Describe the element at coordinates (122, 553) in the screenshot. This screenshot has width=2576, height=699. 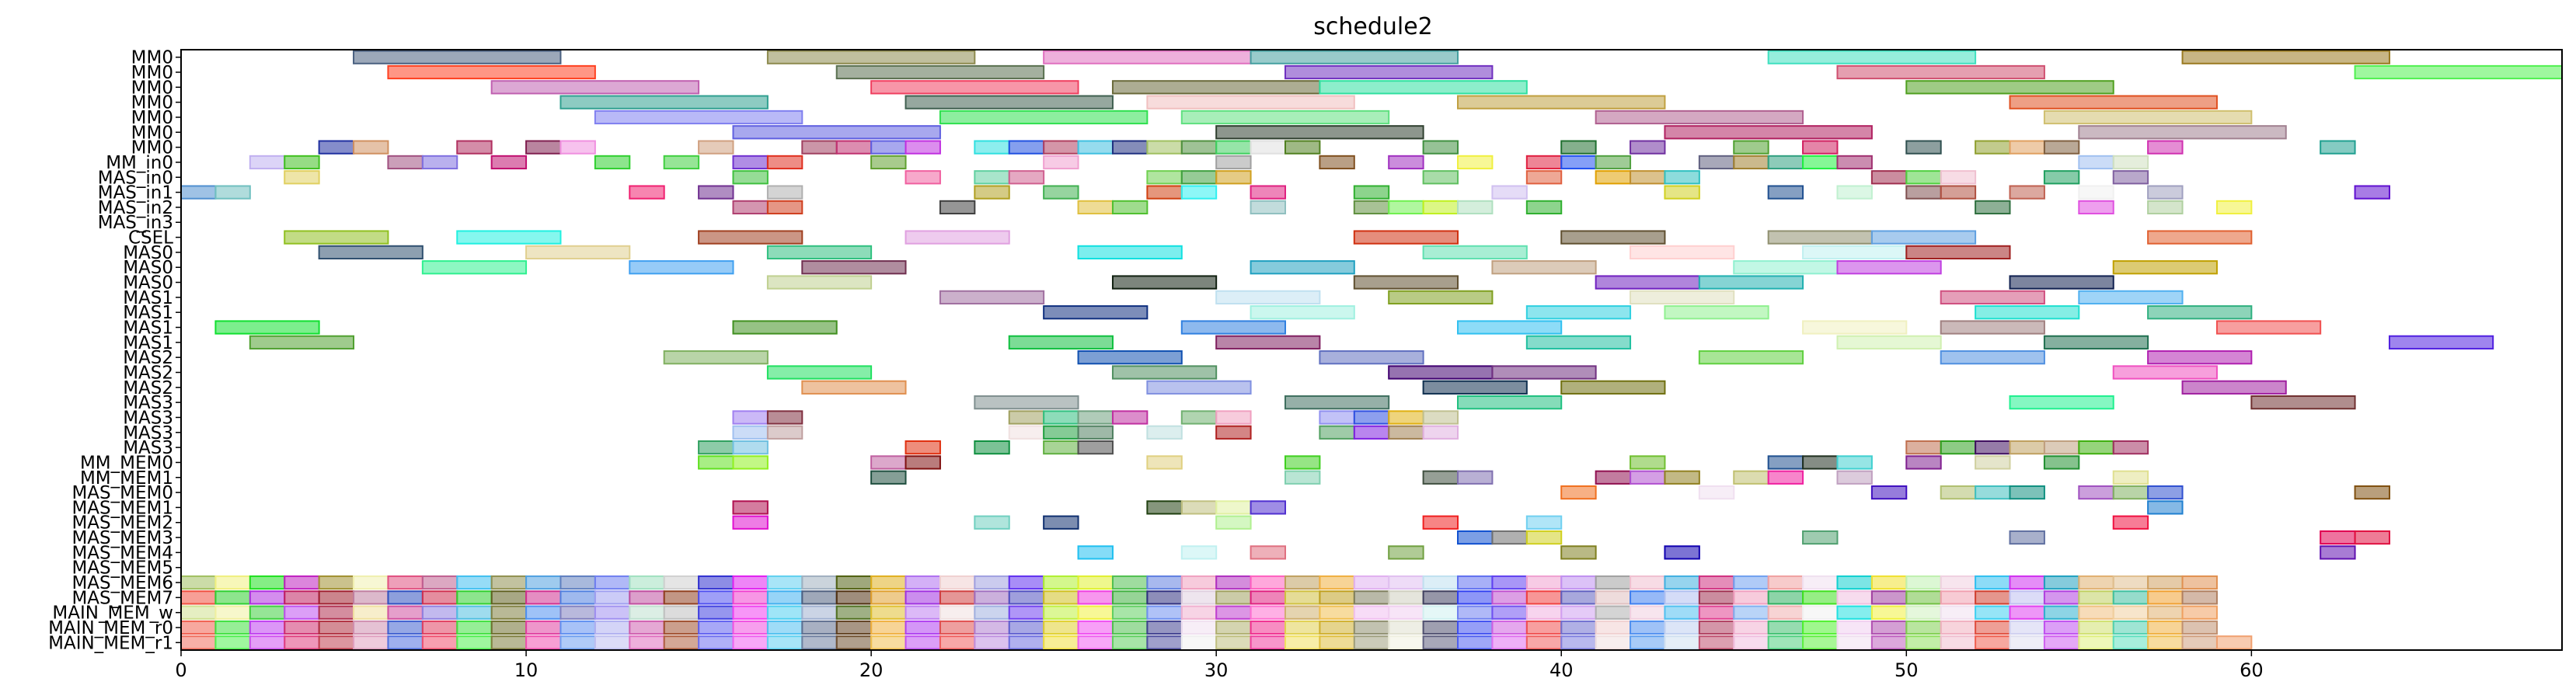
I see `y-tick-label: MAS_MEM4` at that location.